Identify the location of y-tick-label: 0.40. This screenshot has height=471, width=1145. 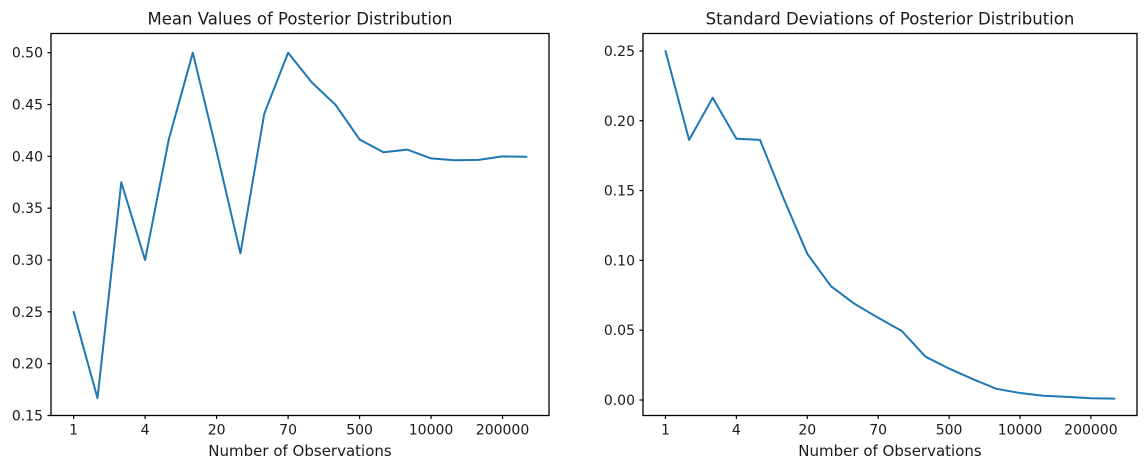
(27, 157).